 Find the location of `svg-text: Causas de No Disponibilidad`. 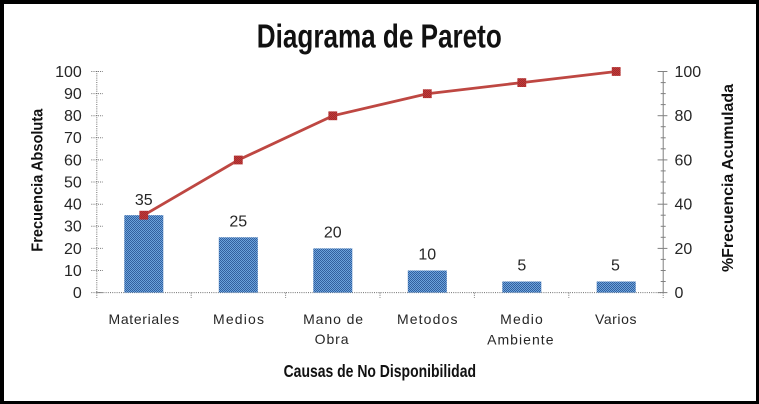

svg-text: Causas de No Disponibilidad is located at coordinates (380, 371).